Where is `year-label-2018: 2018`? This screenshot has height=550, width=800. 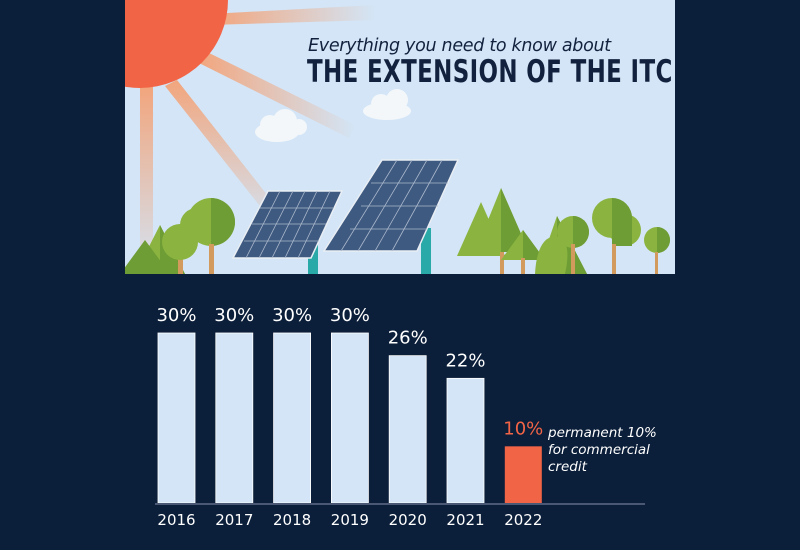
year-label-2018: 2018 is located at coordinates (292, 520).